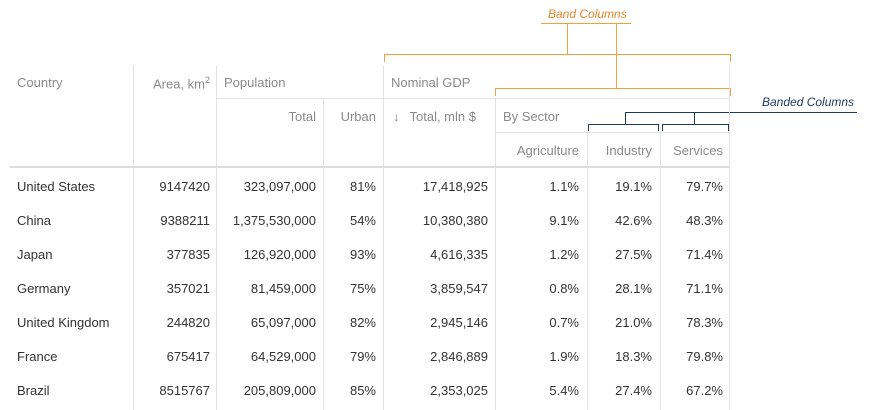 The width and height of the screenshot is (870, 410). I want to click on cell-area: 244820, so click(188, 322).